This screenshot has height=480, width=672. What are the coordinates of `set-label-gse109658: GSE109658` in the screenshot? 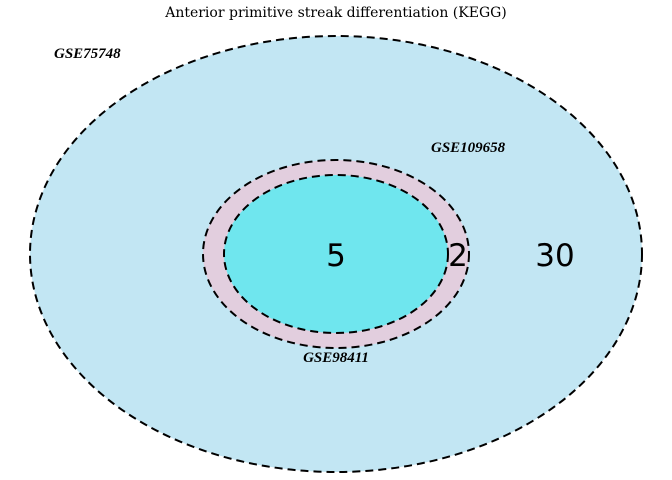 It's located at (468, 148).